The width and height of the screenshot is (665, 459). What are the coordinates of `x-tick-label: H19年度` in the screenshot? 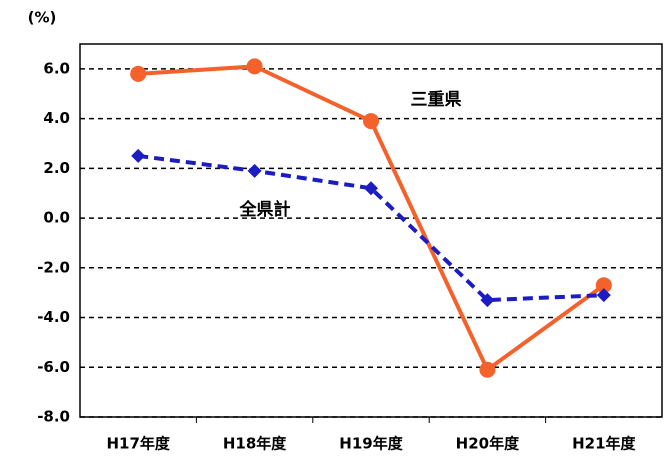 It's located at (371, 444).